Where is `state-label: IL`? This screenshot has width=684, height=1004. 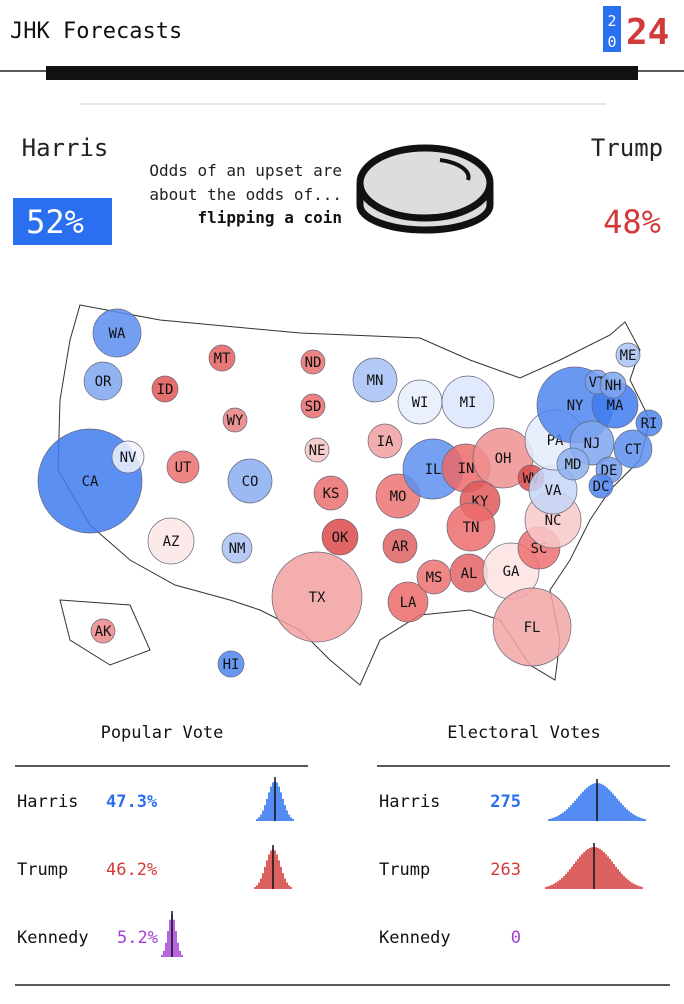 state-label: IL is located at coordinates (433, 470).